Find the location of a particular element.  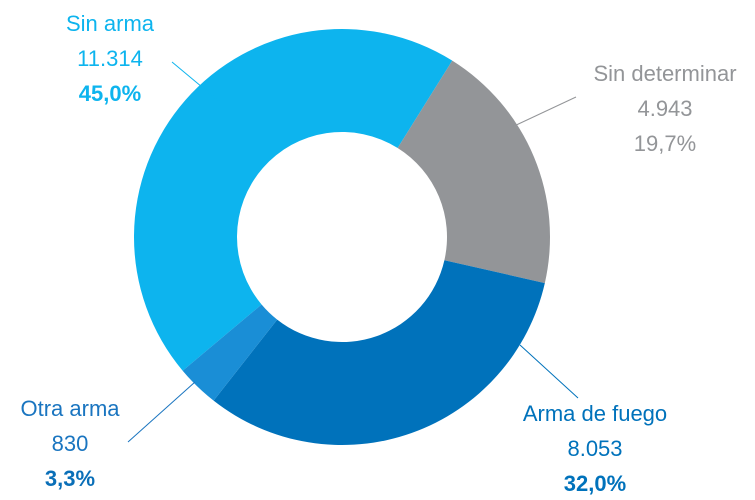

category-label: Sin arma is located at coordinates (110, 23).